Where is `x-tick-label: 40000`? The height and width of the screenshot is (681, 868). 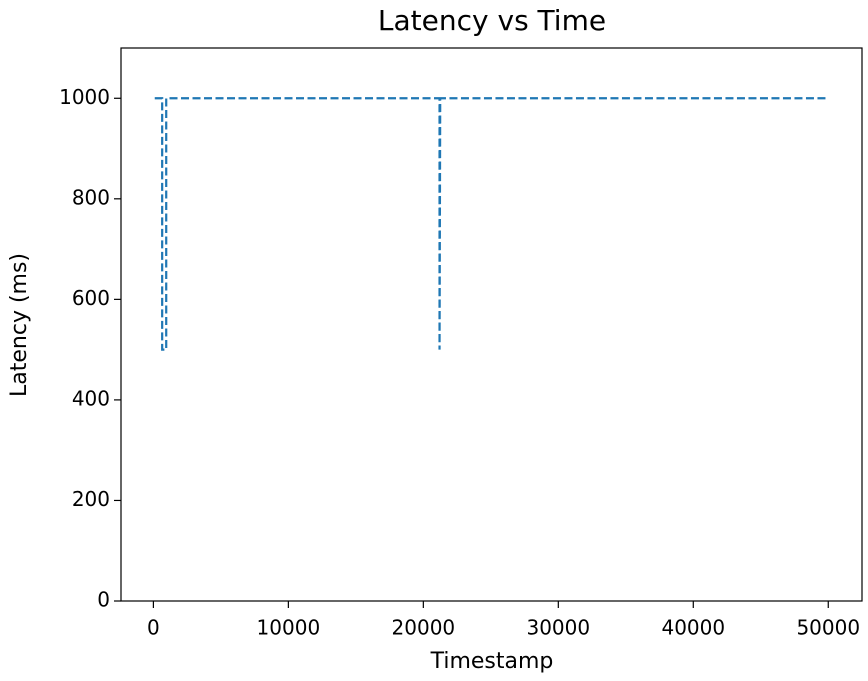 x-tick-label: 40000 is located at coordinates (693, 628).